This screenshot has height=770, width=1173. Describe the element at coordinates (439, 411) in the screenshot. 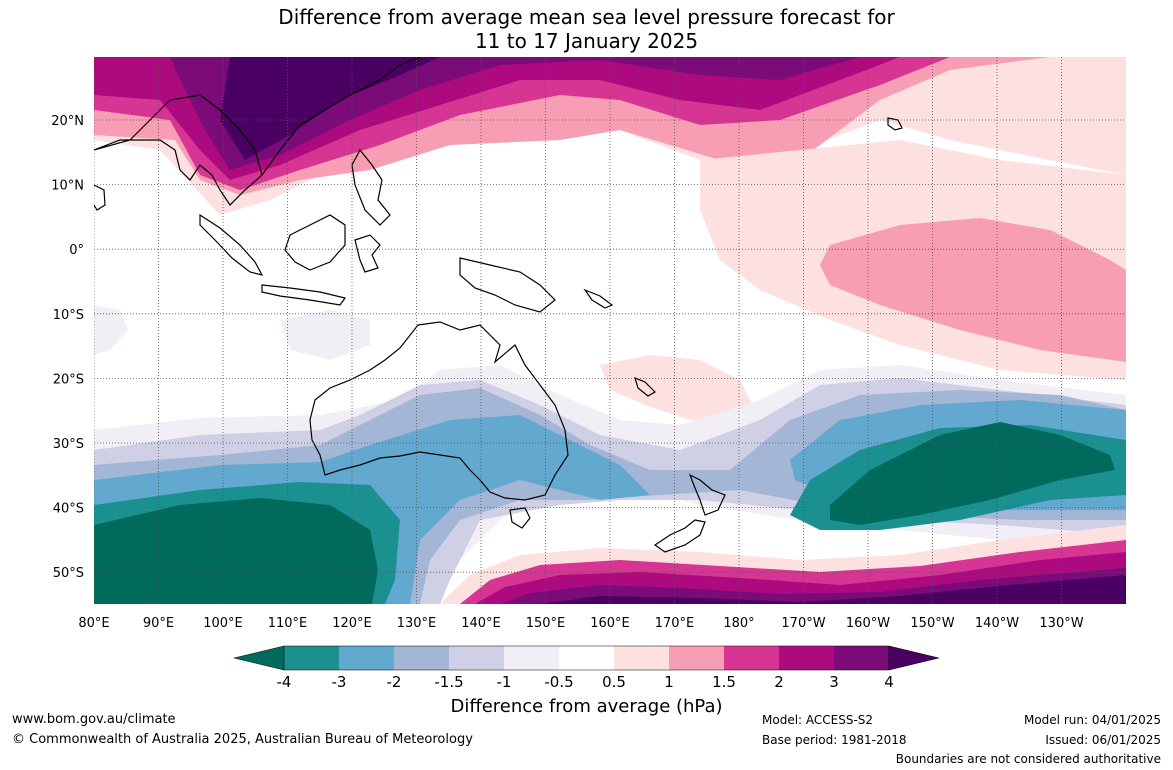

I see `australia-outline` at that location.